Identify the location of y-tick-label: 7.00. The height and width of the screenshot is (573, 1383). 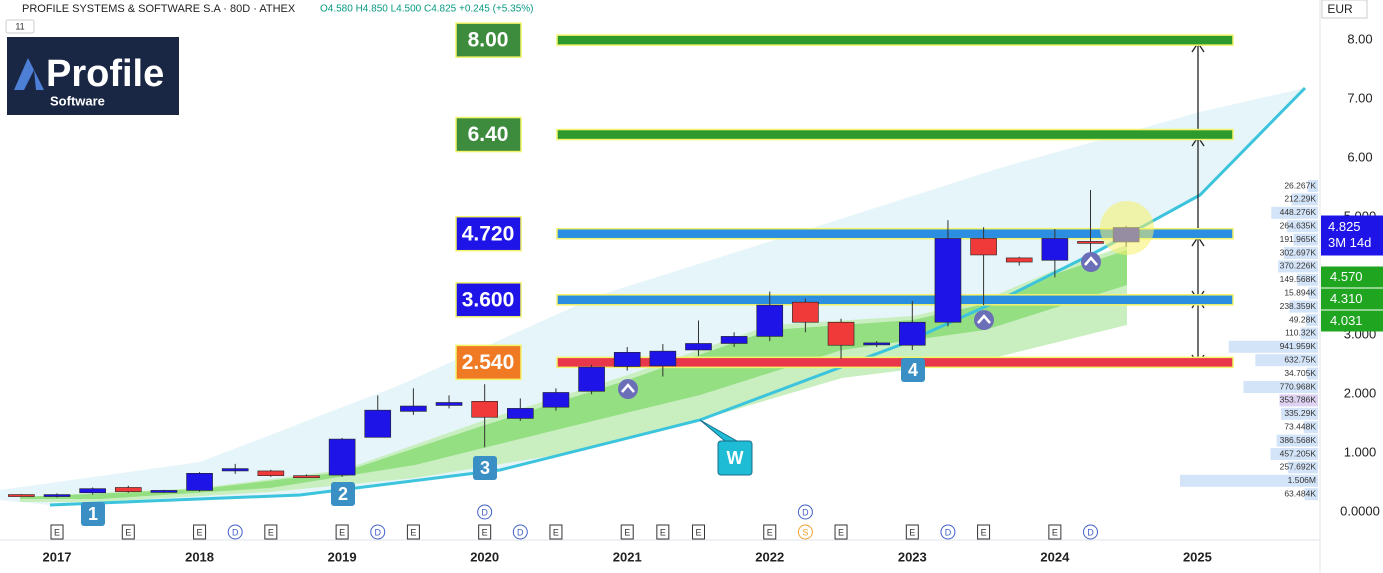
(1359, 98).